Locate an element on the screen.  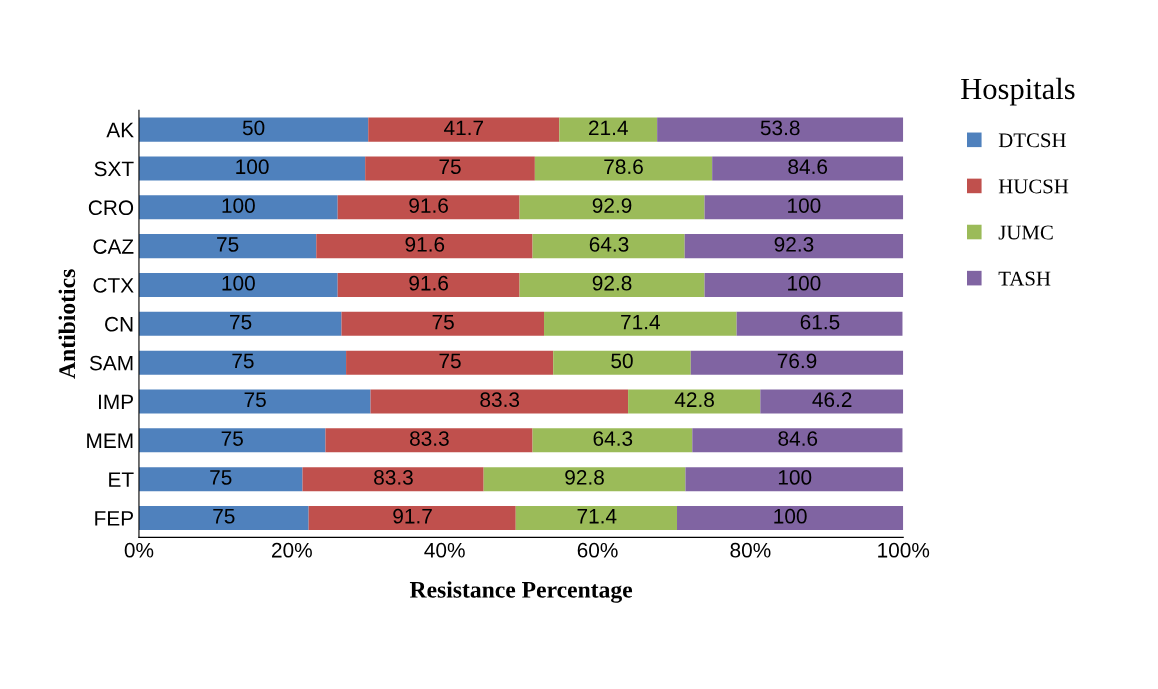
annotation: 53.8 is located at coordinates (780, 128).